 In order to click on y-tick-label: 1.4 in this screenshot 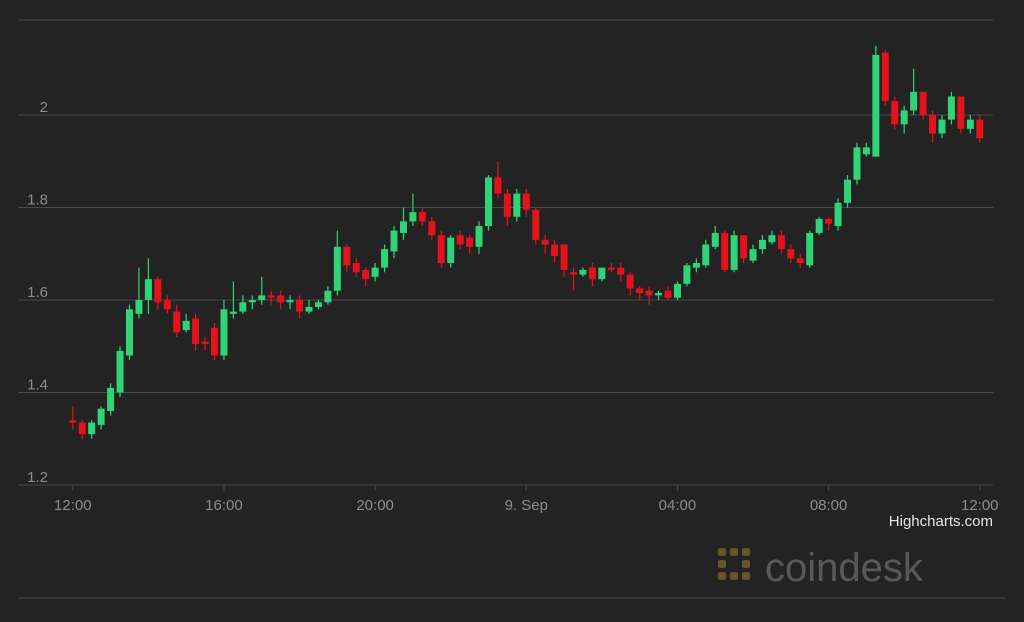, I will do `click(37, 385)`.